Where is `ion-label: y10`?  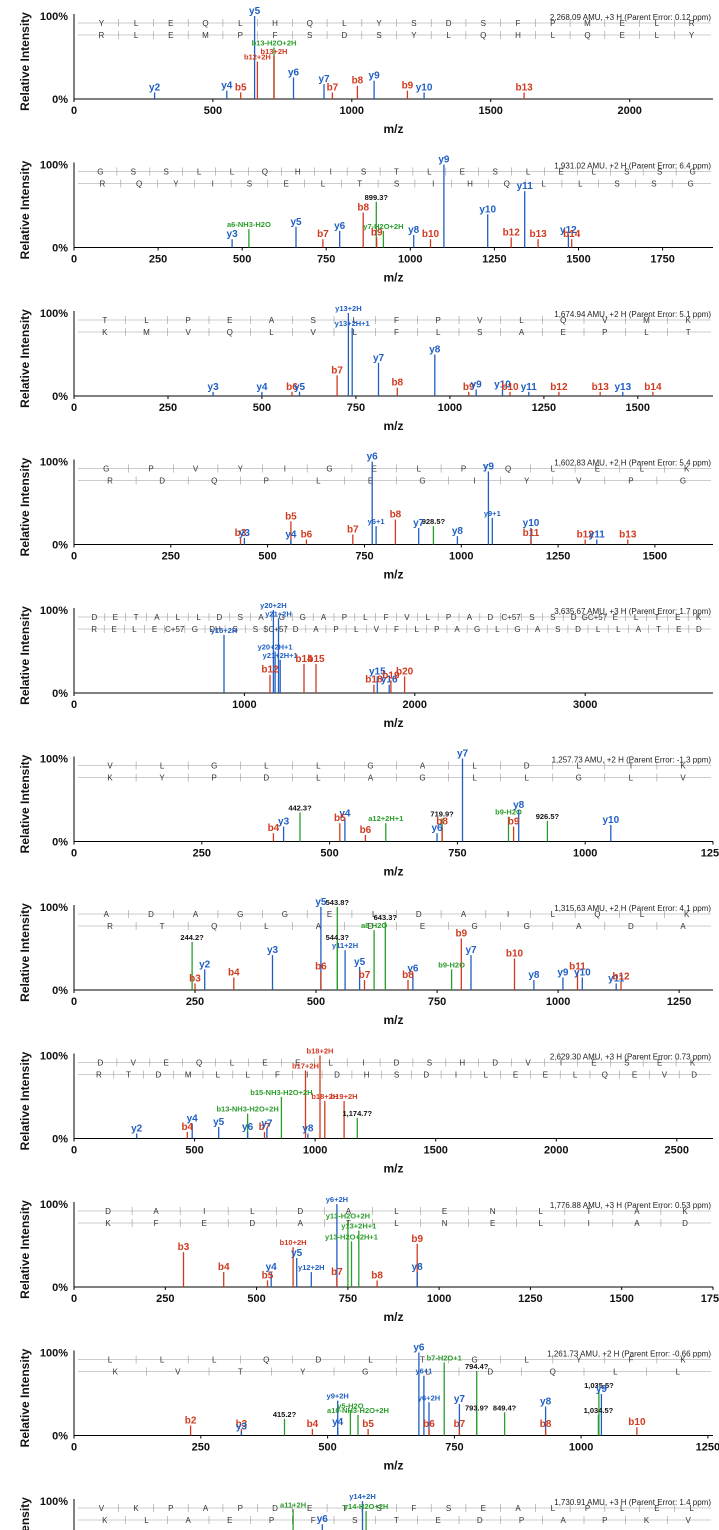
ion-label: y10 is located at coordinates (582, 973).